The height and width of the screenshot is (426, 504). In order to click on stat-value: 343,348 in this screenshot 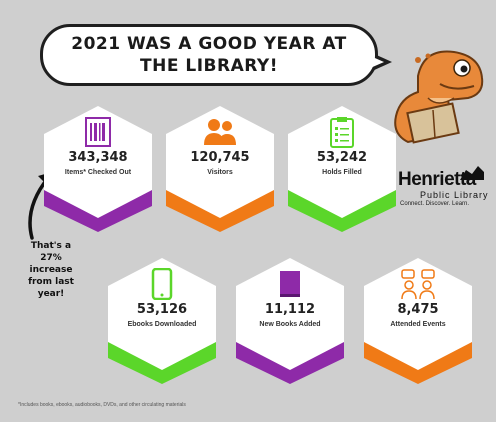, I will do `click(98, 157)`.